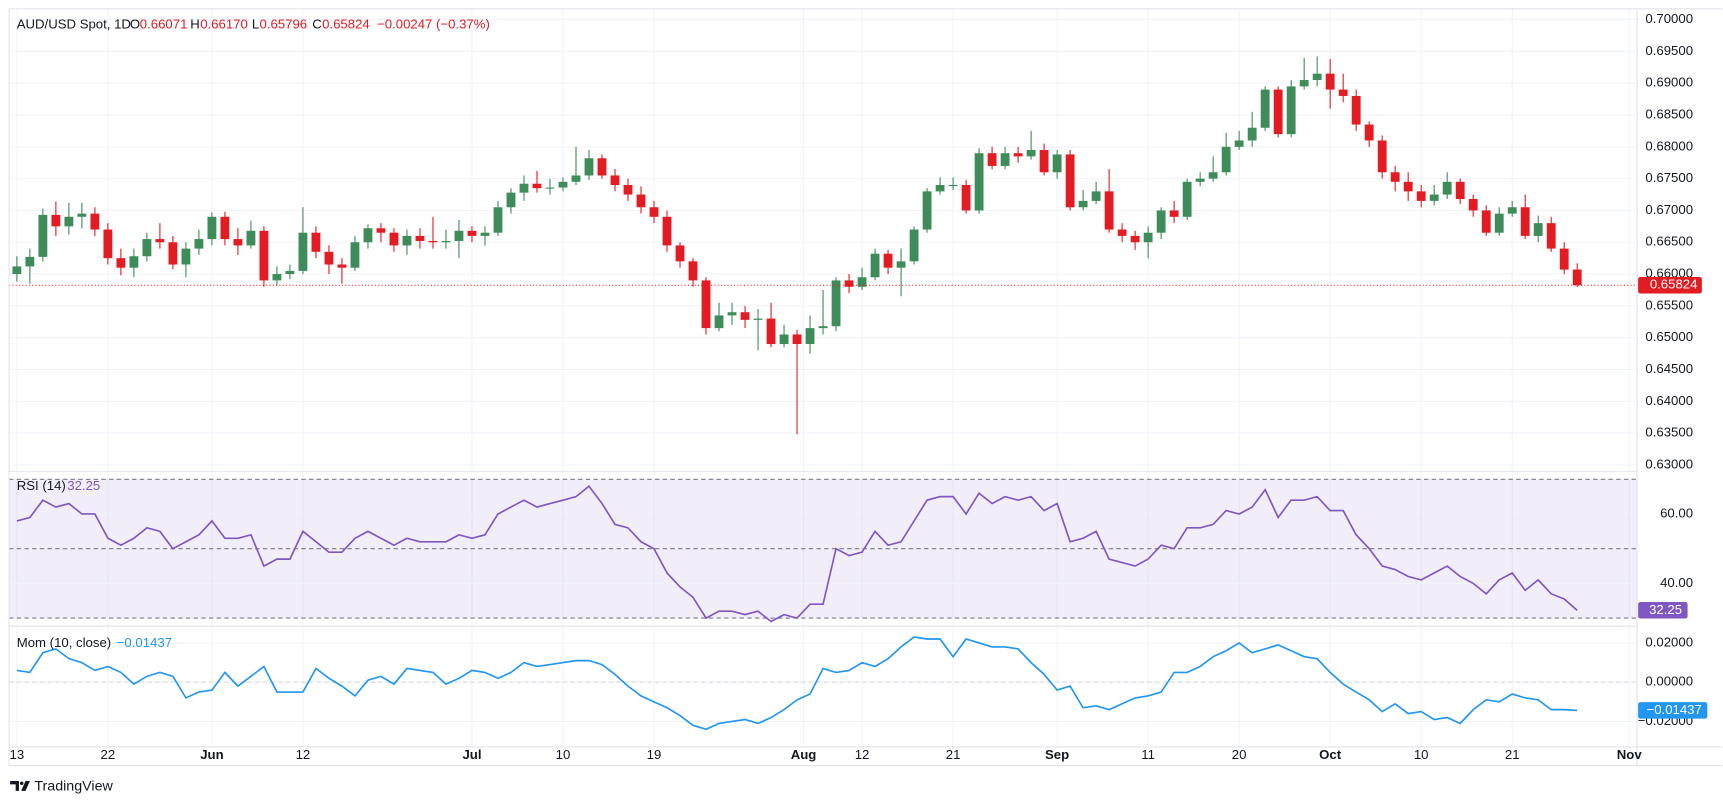 The height and width of the screenshot is (803, 1723). What do you see at coordinates (1669, 368) in the screenshot?
I see `y-tick-label: 0.64500` at bounding box center [1669, 368].